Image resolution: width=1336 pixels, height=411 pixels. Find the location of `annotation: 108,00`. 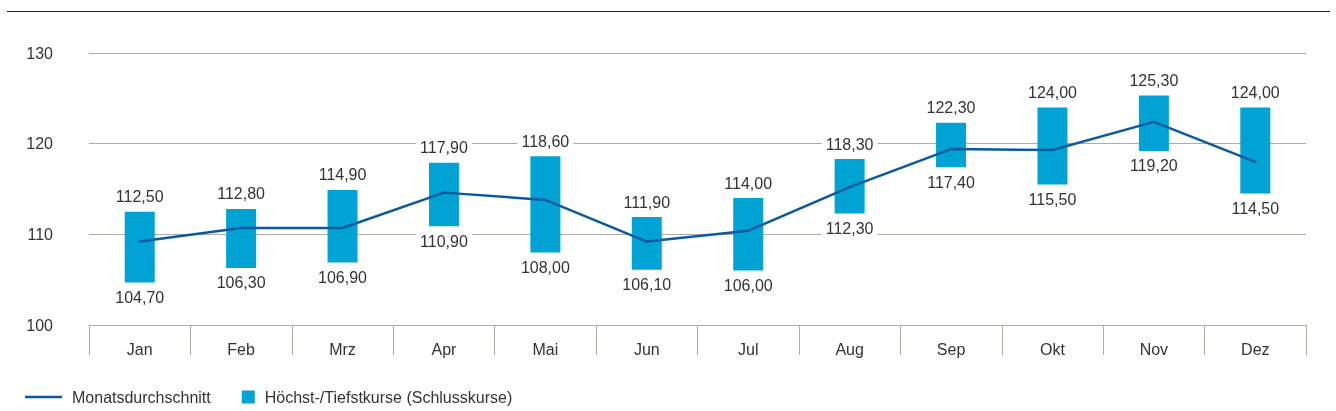

annotation: 108,00 is located at coordinates (545, 267).